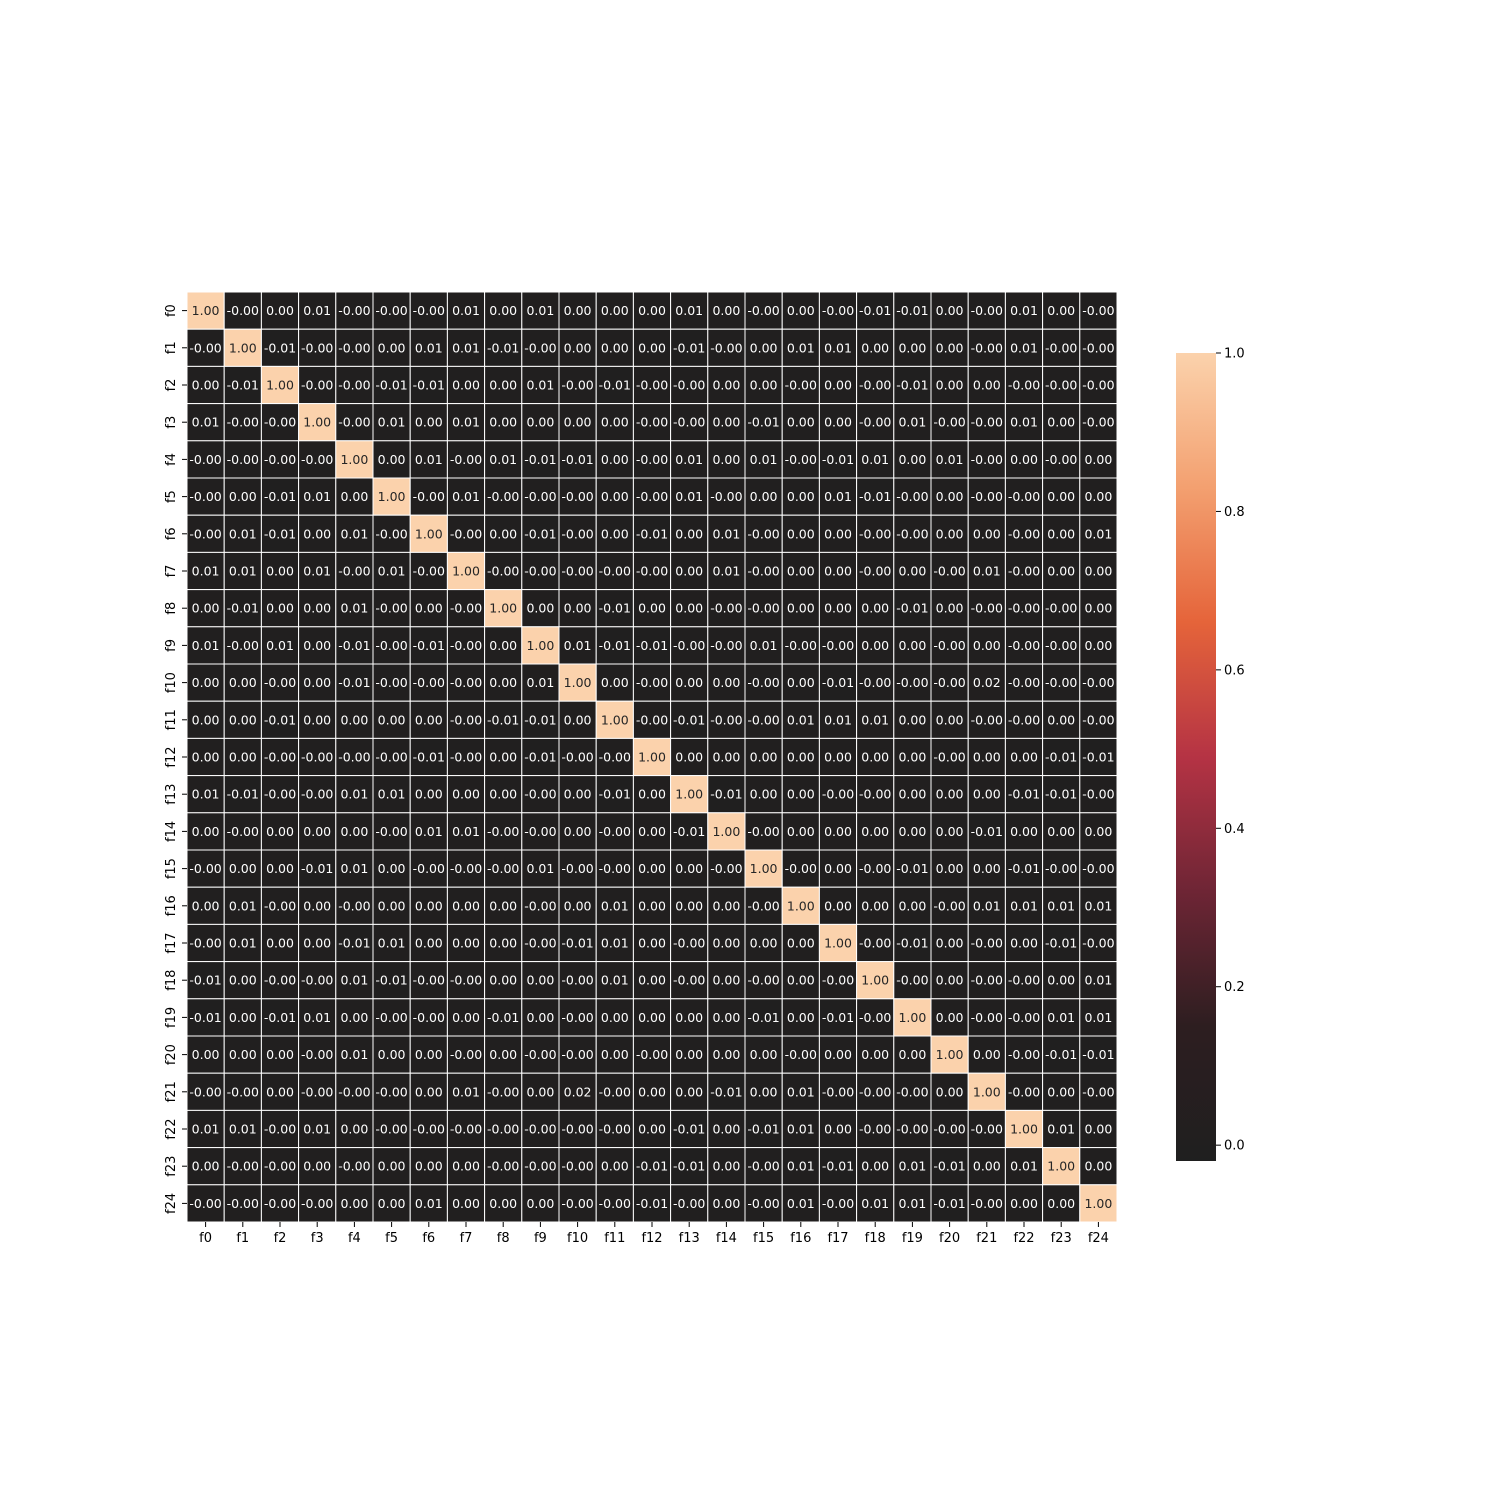 This screenshot has height=1500, width=1500. Describe the element at coordinates (171, 942) in the screenshot. I see `y-tick-label: f17` at that location.